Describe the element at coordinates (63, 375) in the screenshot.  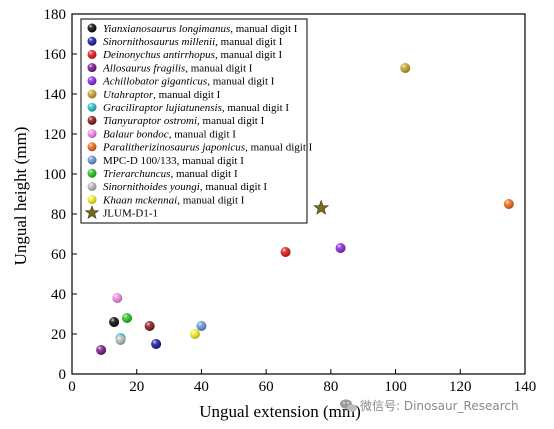
I see `y-tick-label: 0` at that location.